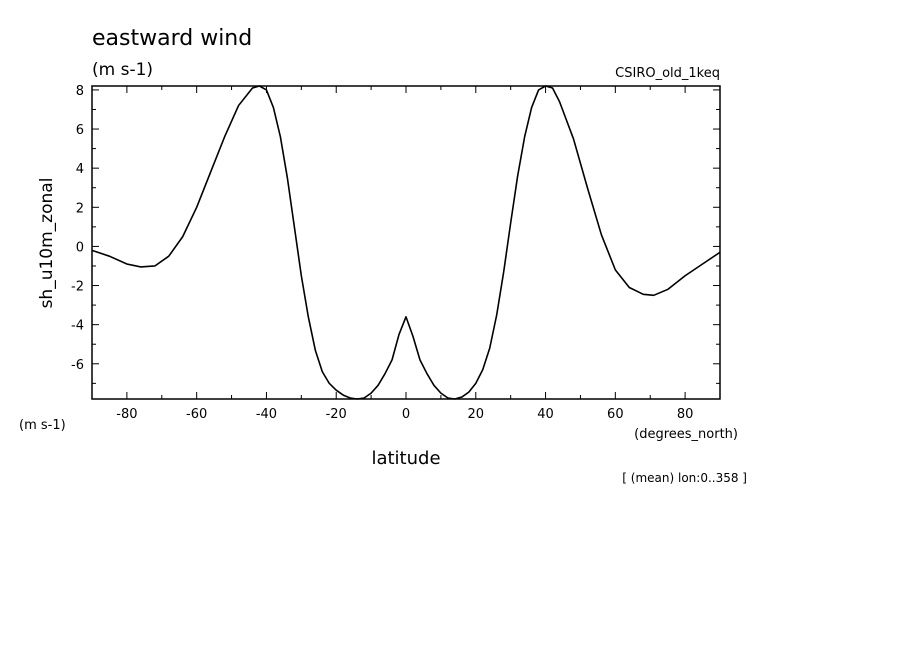 Image resolution: width=904 pixels, height=654 pixels. Describe the element at coordinates (80, 130) in the screenshot. I see `y-tick-label: 6` at that location.